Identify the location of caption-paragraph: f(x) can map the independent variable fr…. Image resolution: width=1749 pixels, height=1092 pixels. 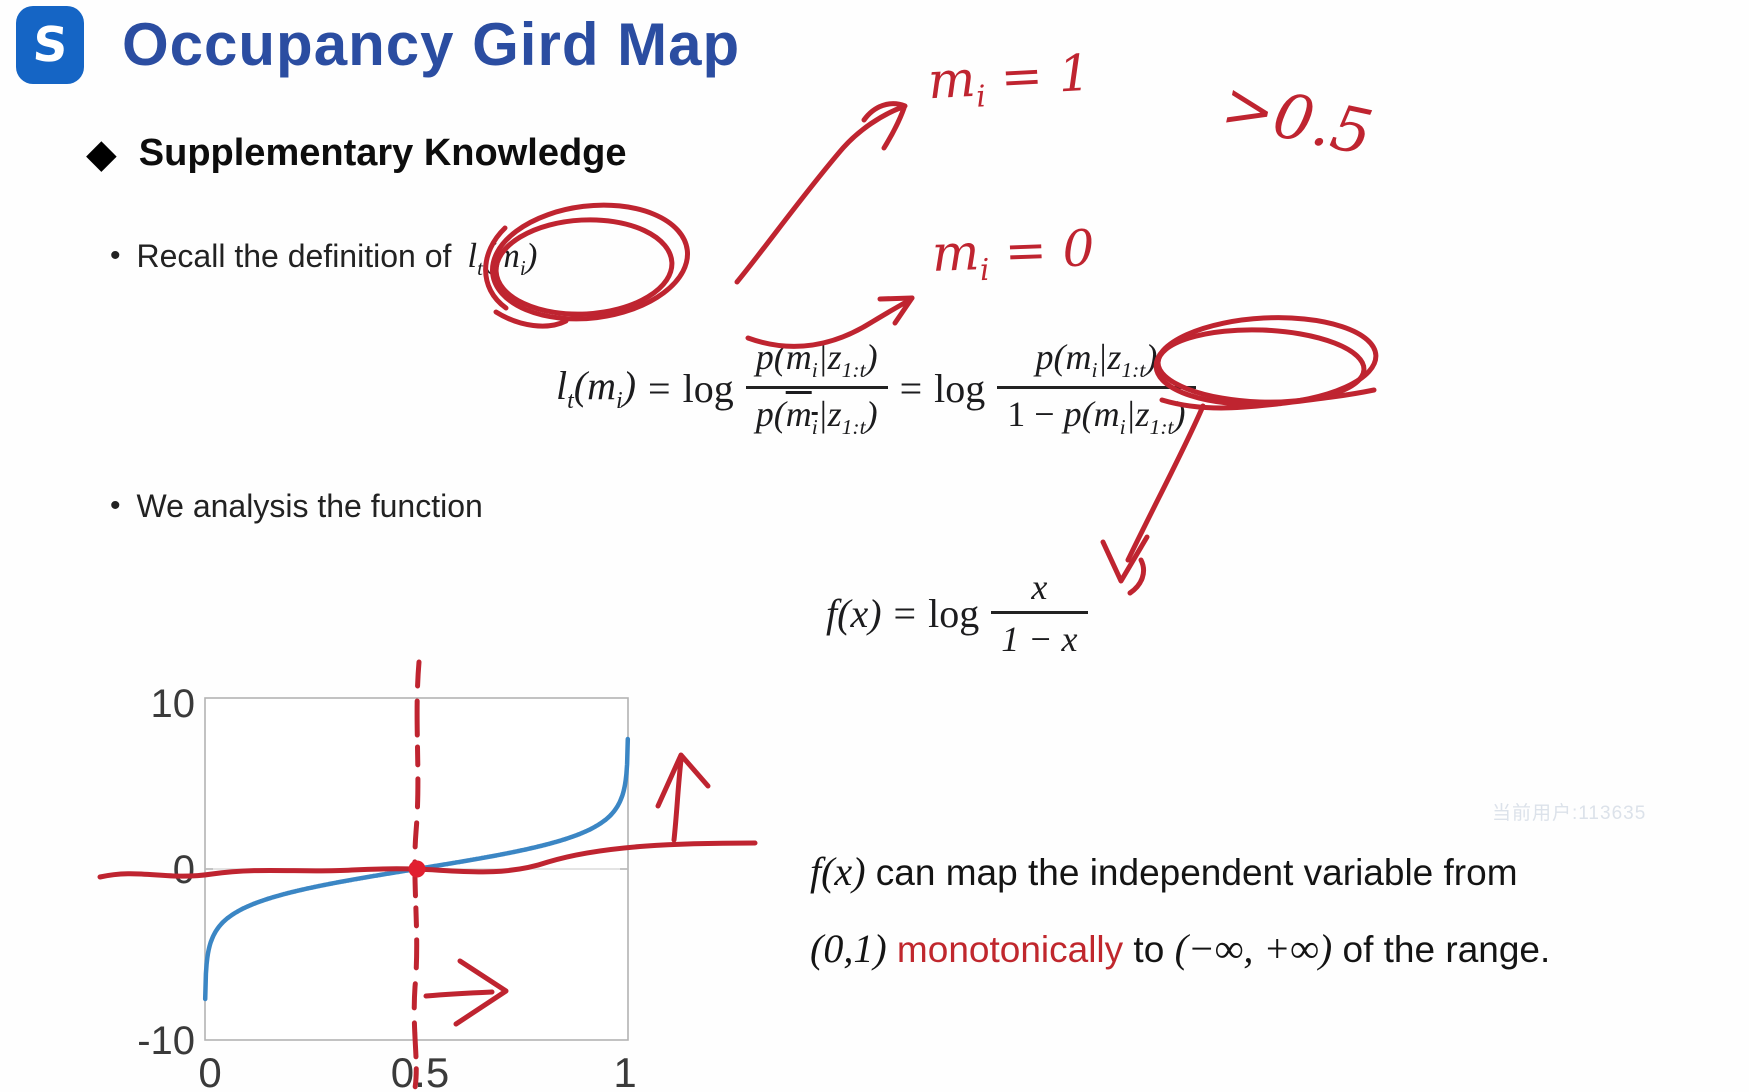
(1190, 911).